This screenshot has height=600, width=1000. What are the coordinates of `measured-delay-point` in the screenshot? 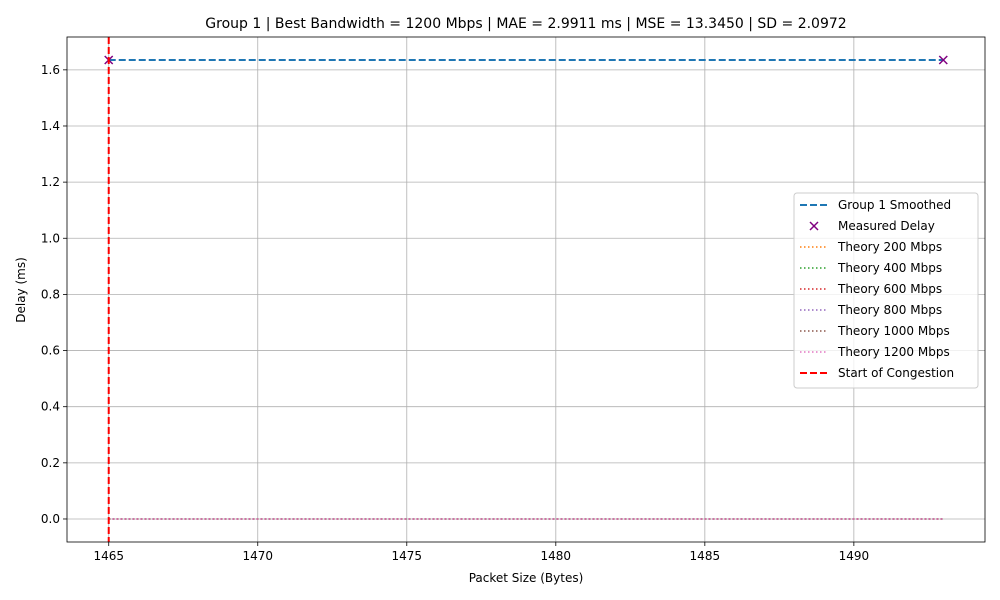 It's located at (943, 60).